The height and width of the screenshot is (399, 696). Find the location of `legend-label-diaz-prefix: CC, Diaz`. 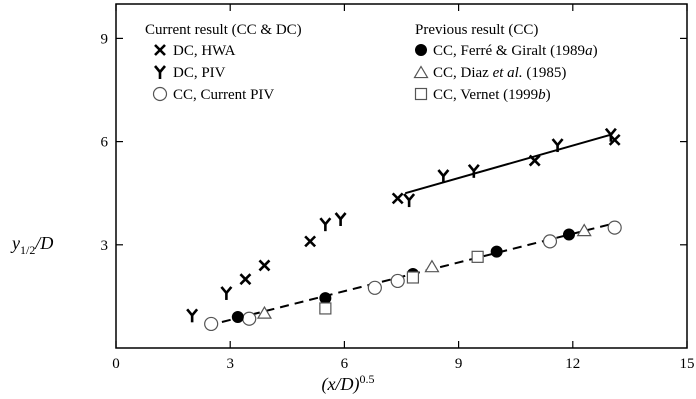

legend-label-diaz-prefix: CC, Diaz is located at coordinates (463, 73).